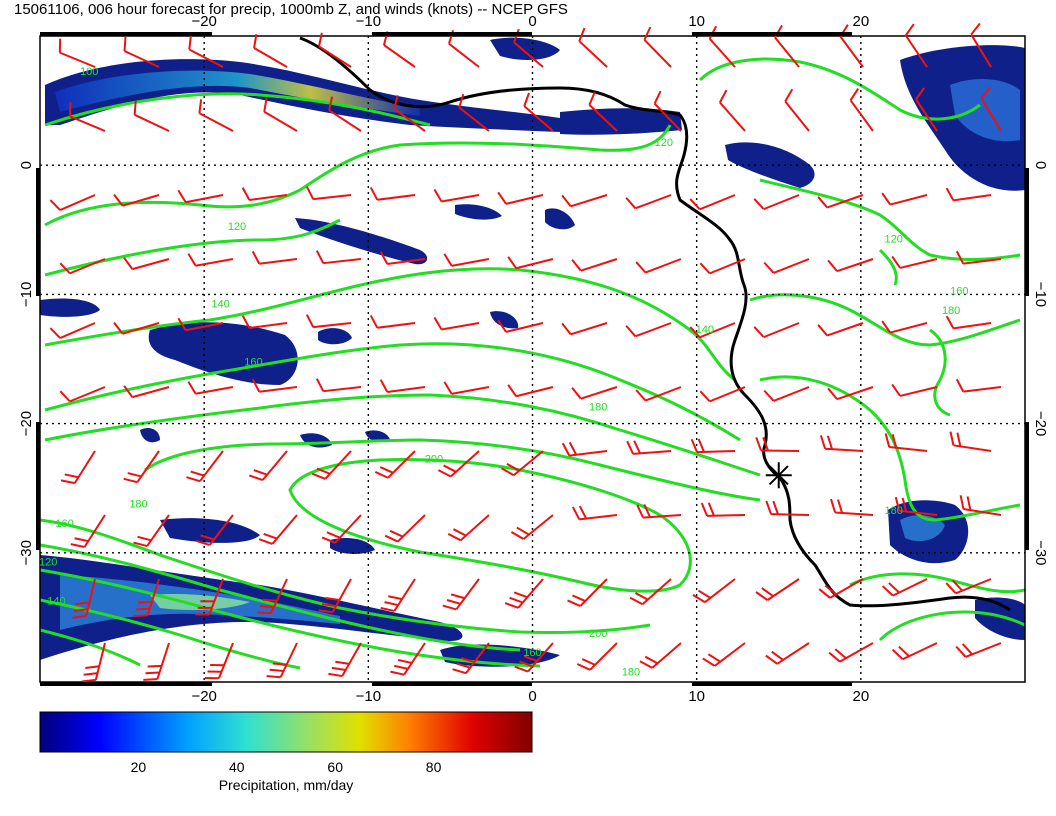 This screenshot has width=1056, height=816. I want to click on x-tick-label-top: −10, so click(368, 21).